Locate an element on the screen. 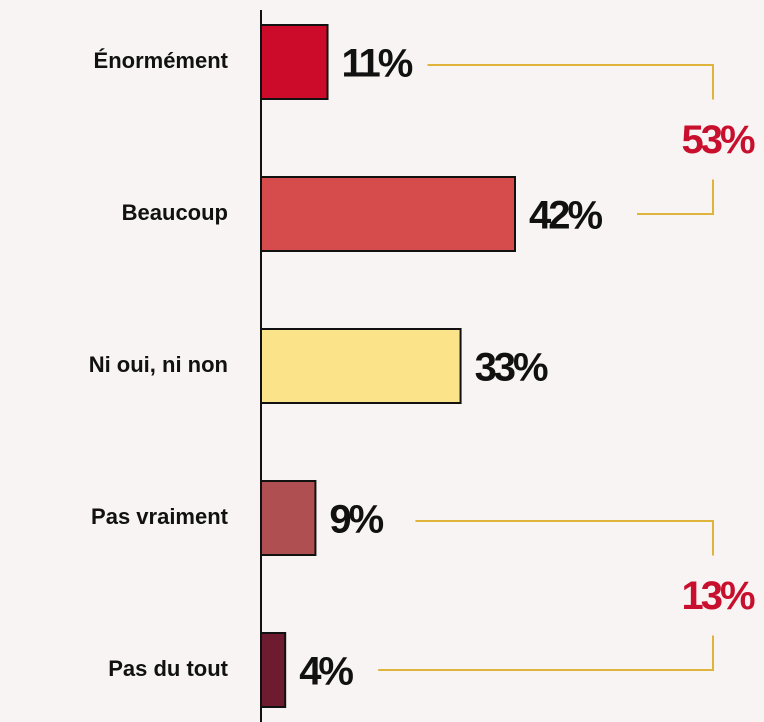 This screenshot has width=764, height=722. value-label: 4% is located at coordinates (326, 672).